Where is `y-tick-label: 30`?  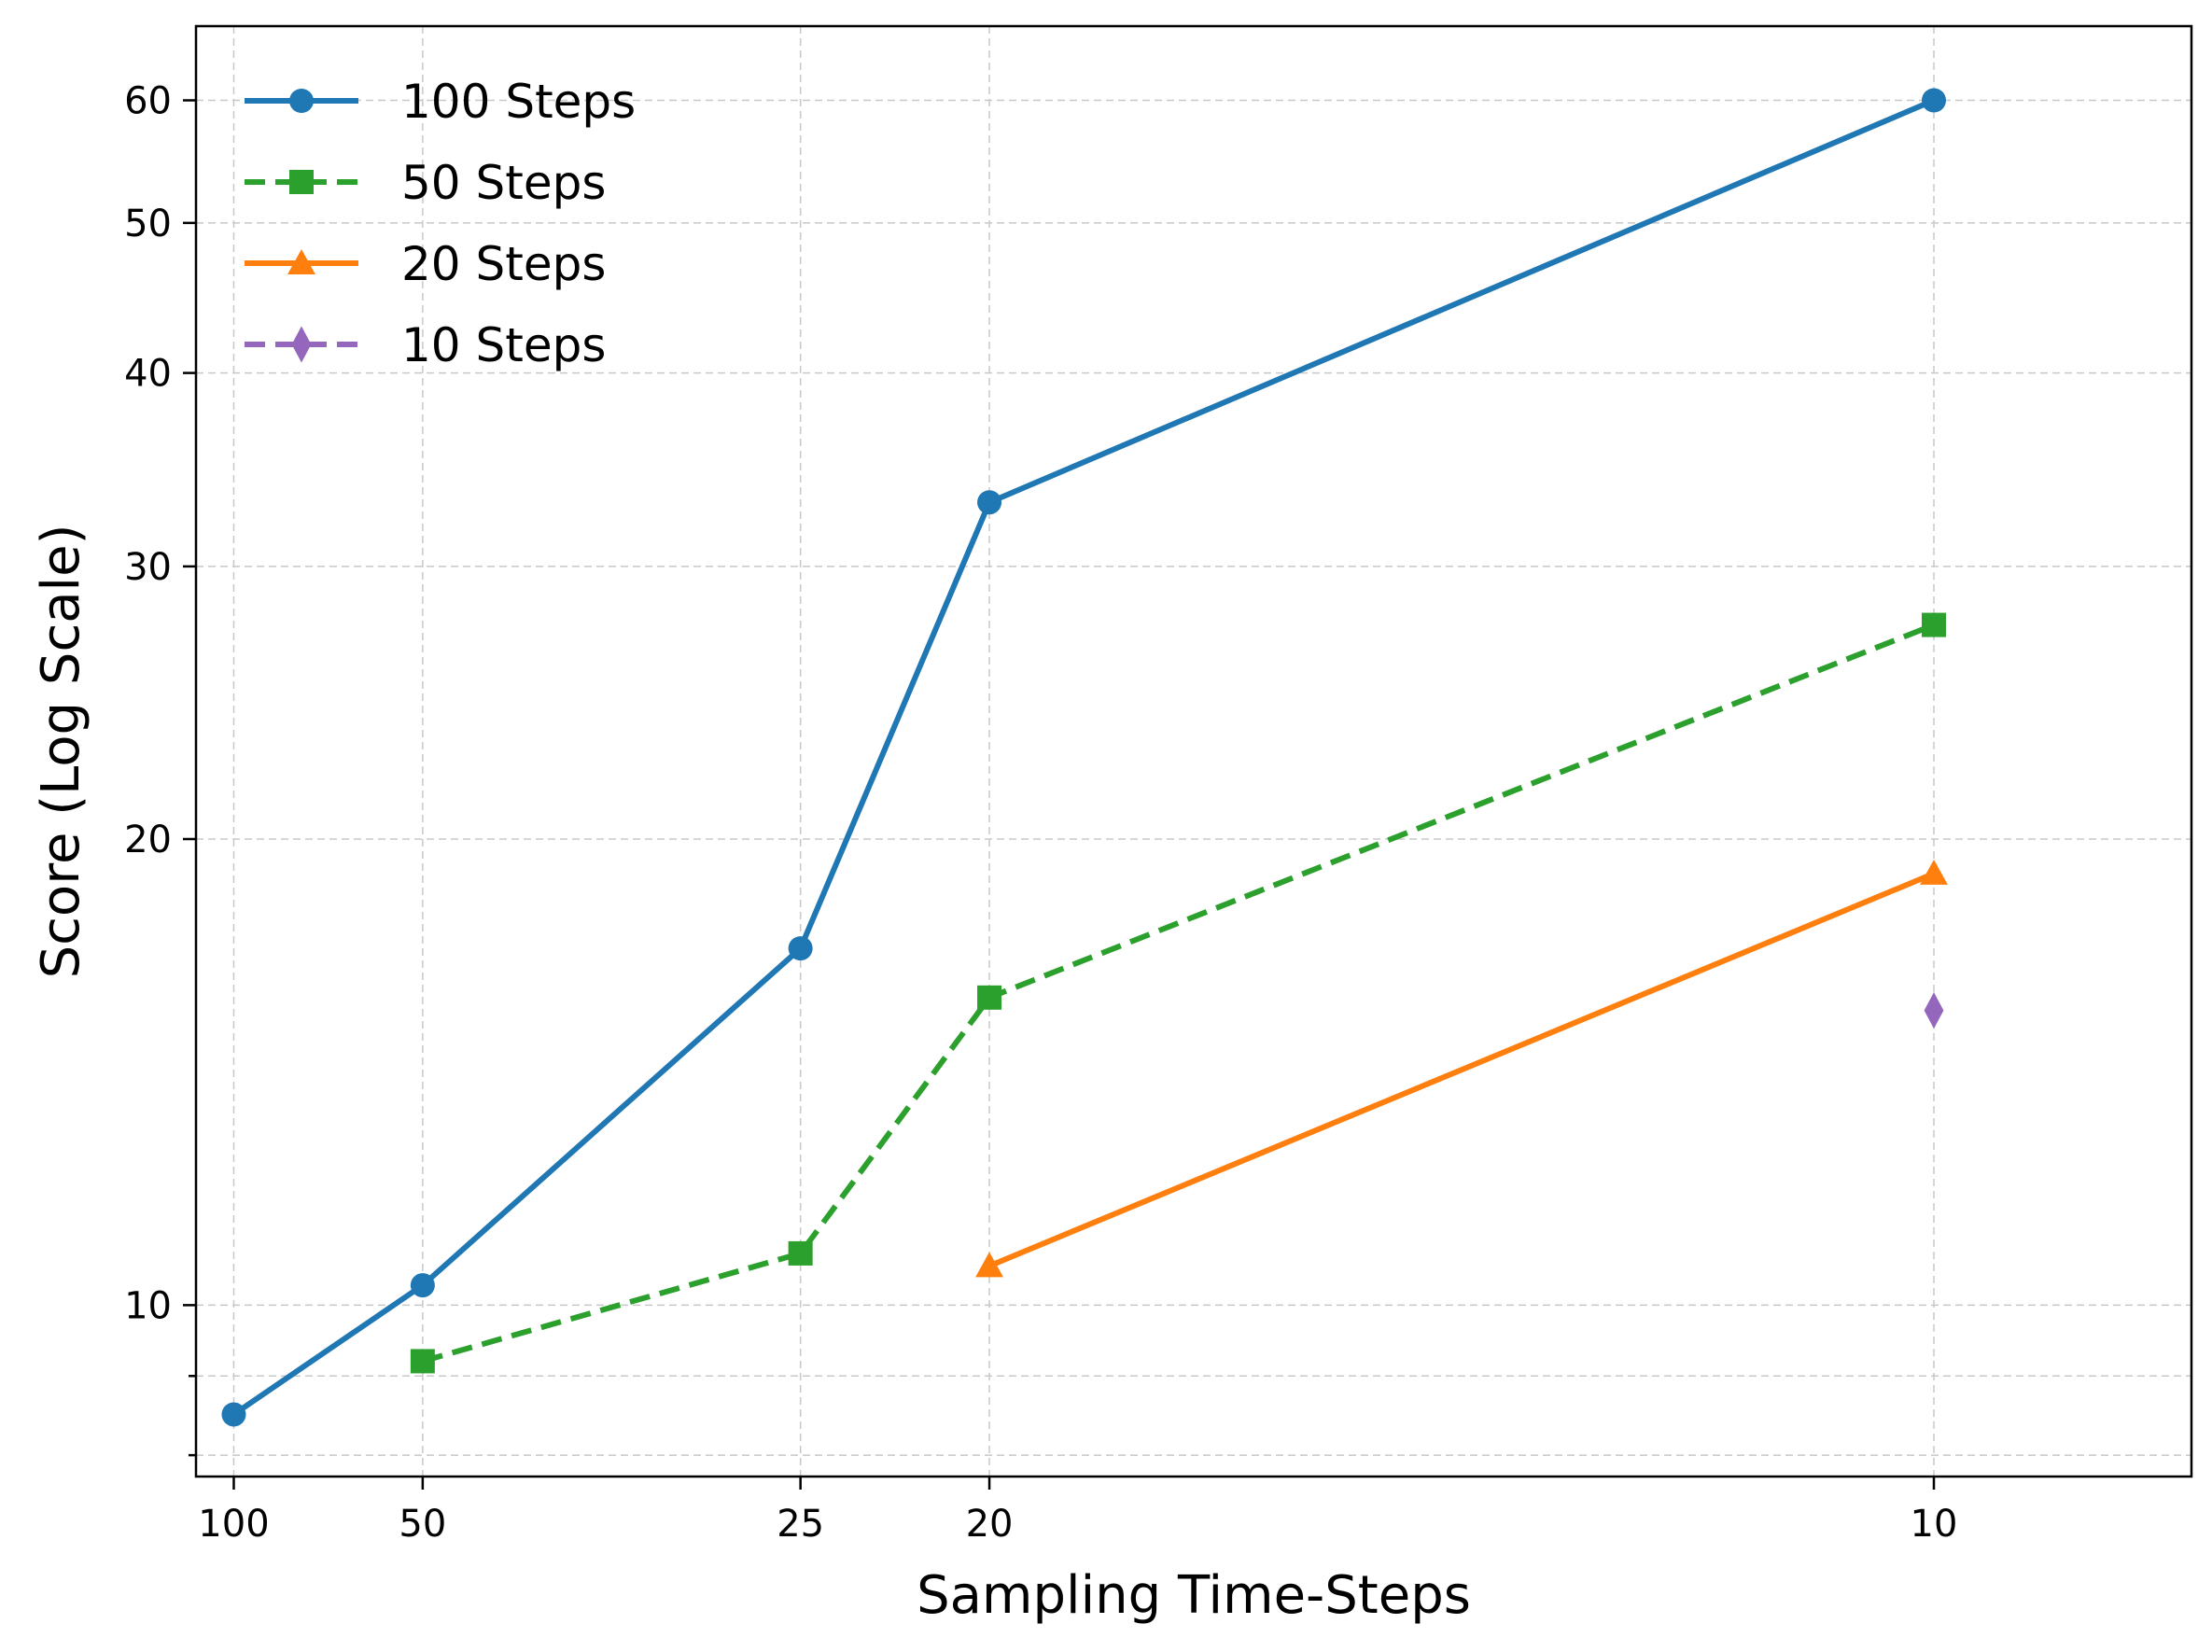 y-tick-label: 30 is located at coordinates (148, 567).